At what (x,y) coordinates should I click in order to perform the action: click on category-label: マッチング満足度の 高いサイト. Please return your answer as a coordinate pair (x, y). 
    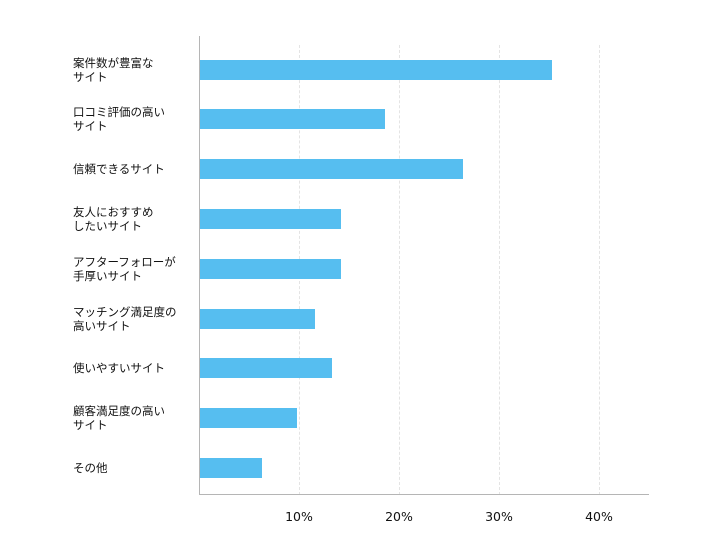
    Looking at the image, I should click on (125, 318).